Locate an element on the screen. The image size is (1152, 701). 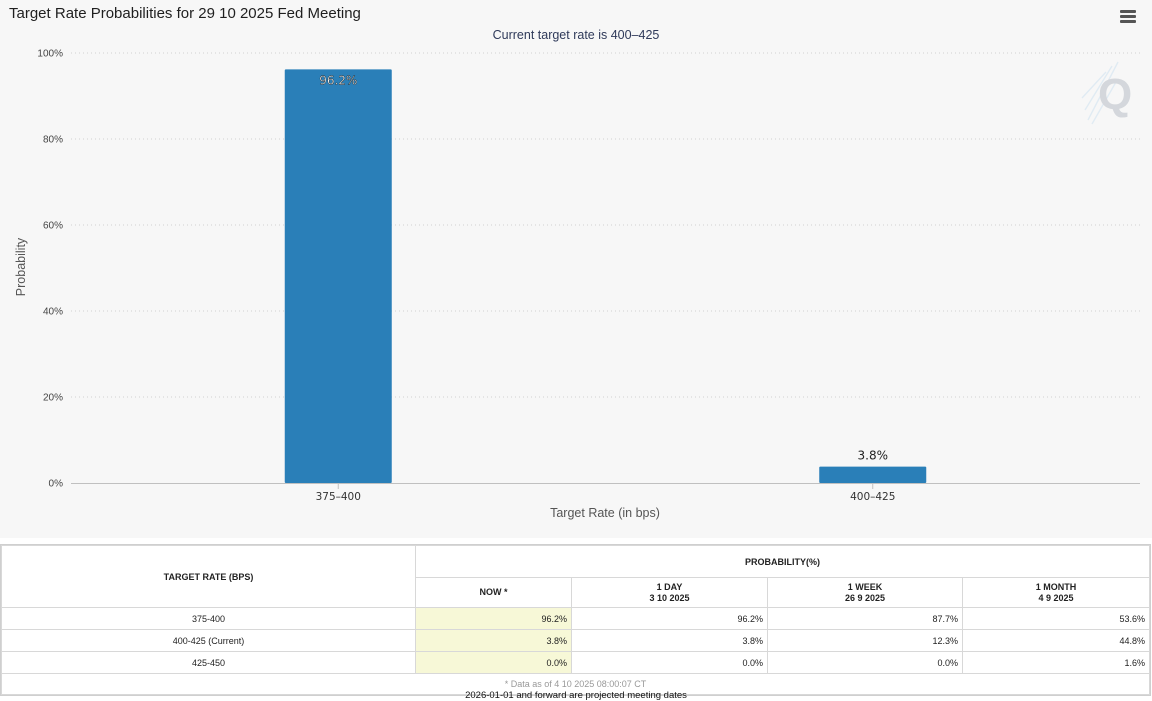
value-cell-1-week: 87.7% is located at coordinates (865, 618).